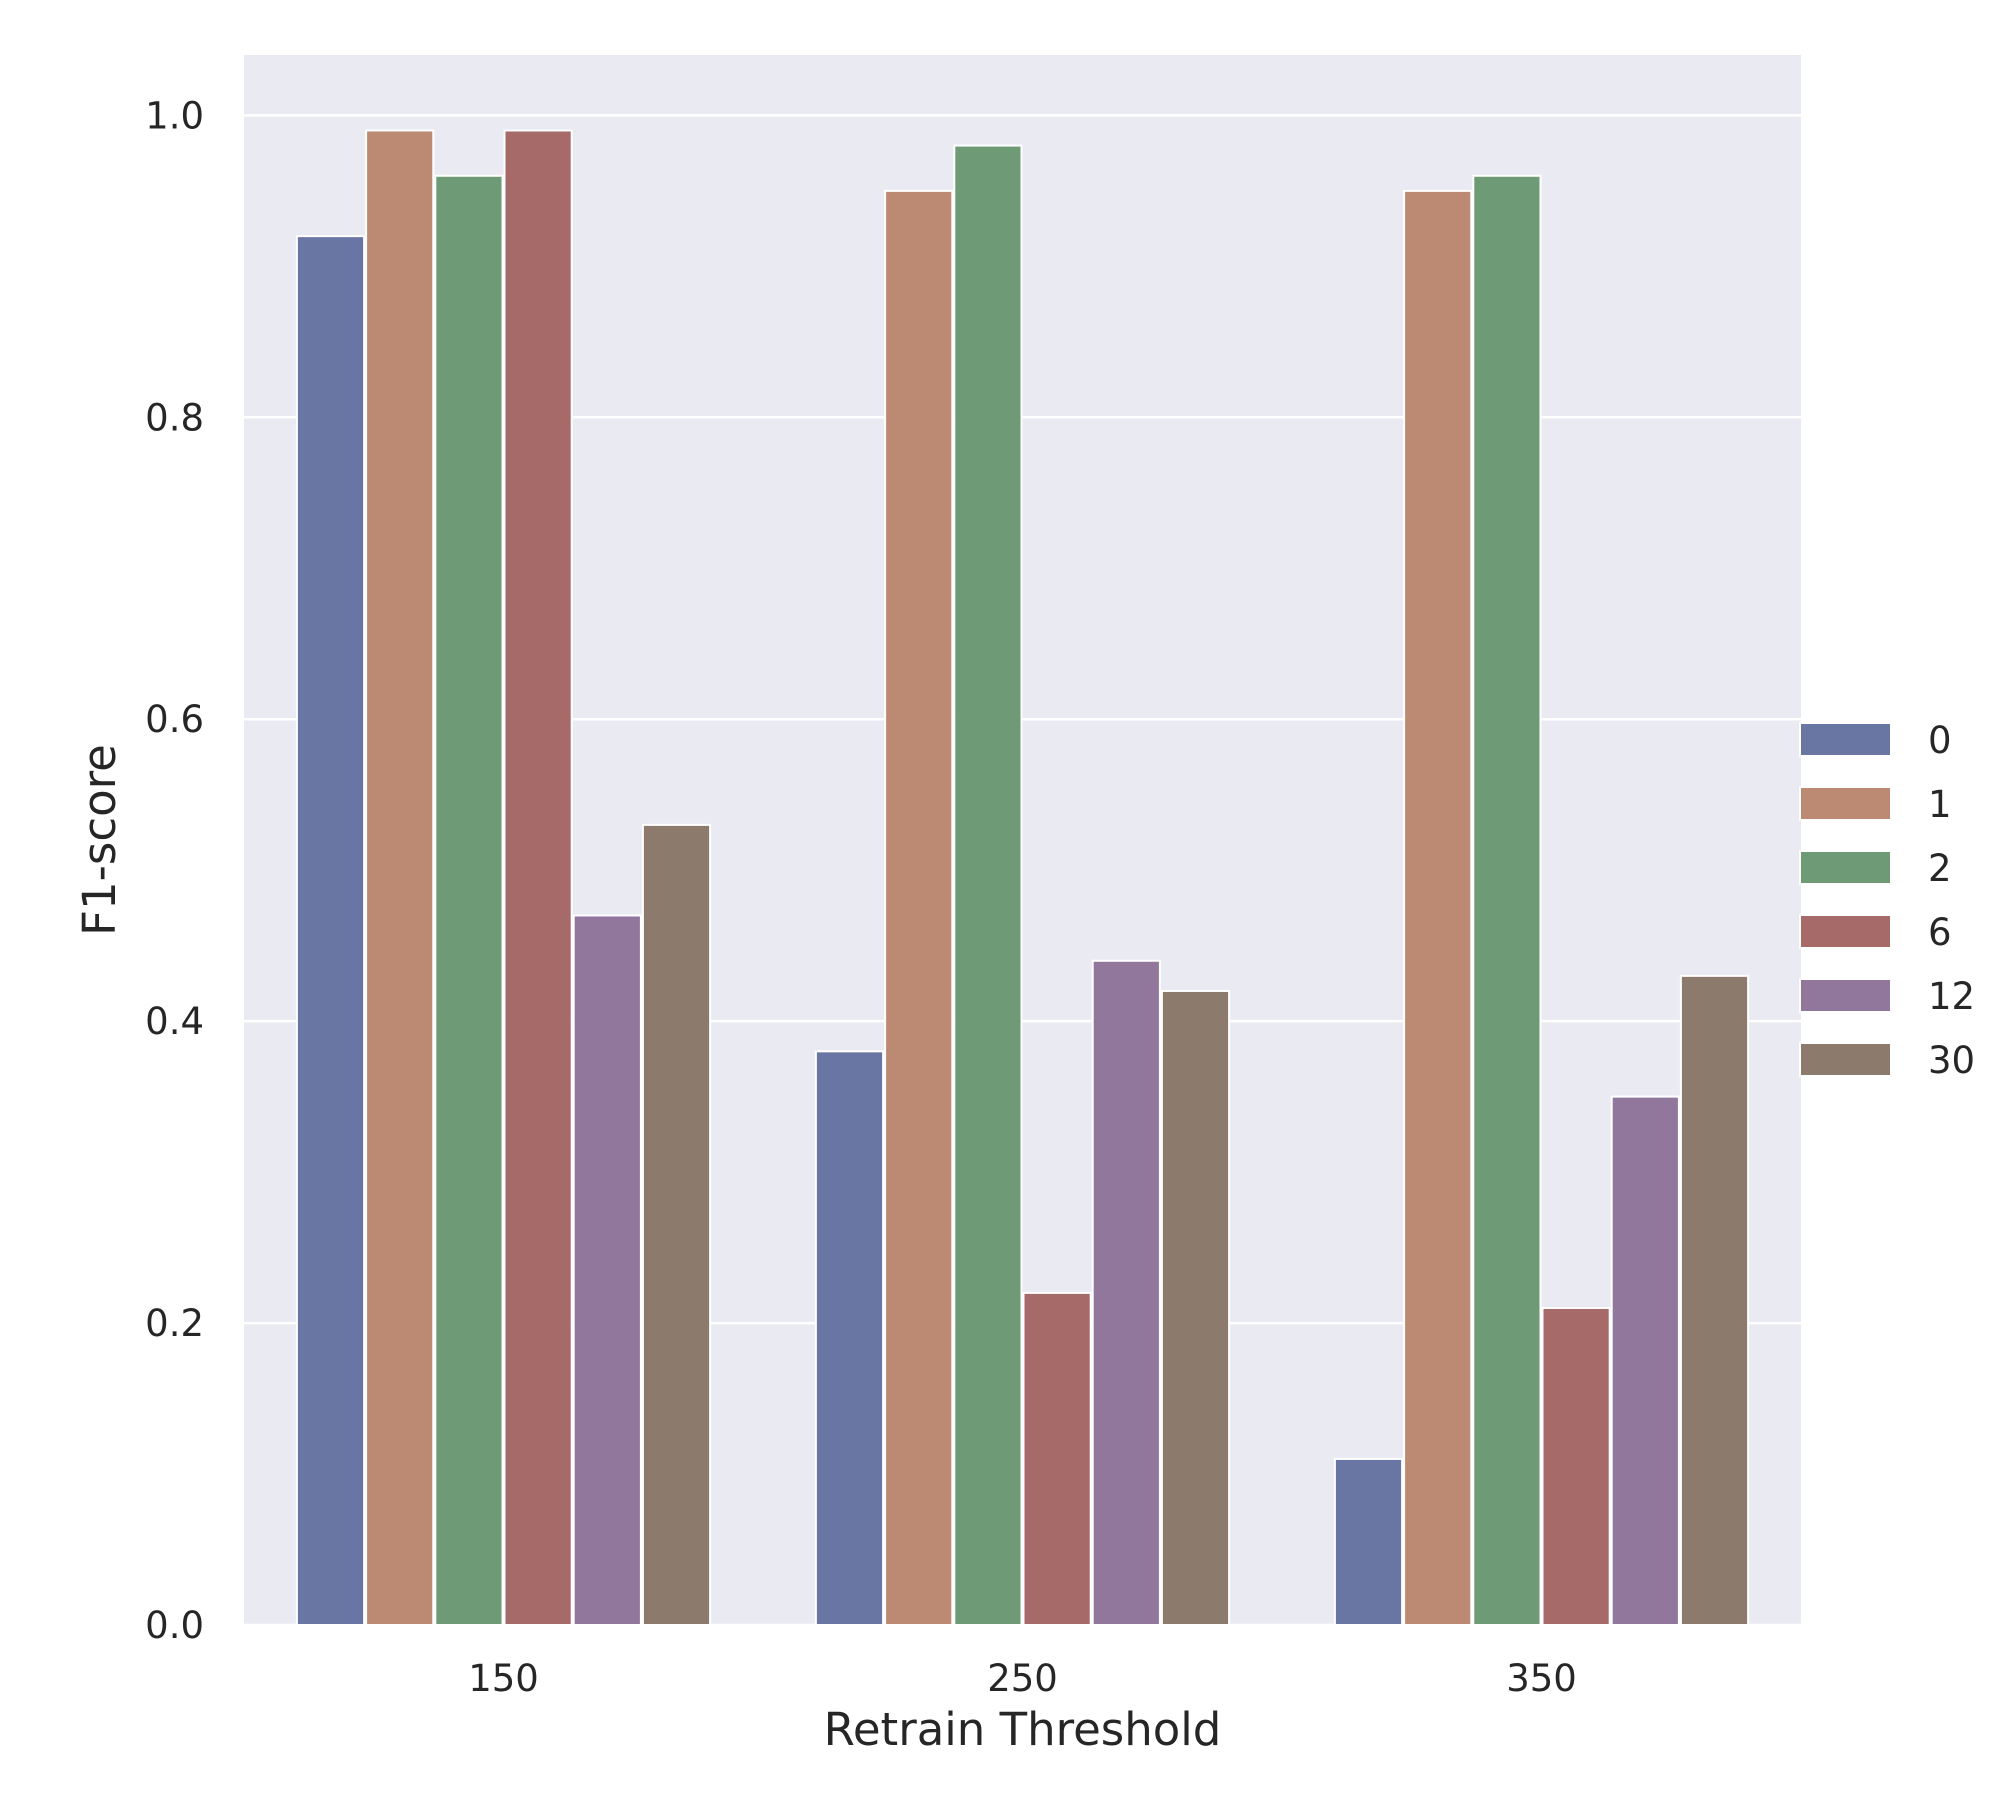 This screenshot has height=1800, width=2016. I want to click on y-axis-ticks: 0.0 0.2 0.4 0.6 0.8 1.0, so click(174, 870).